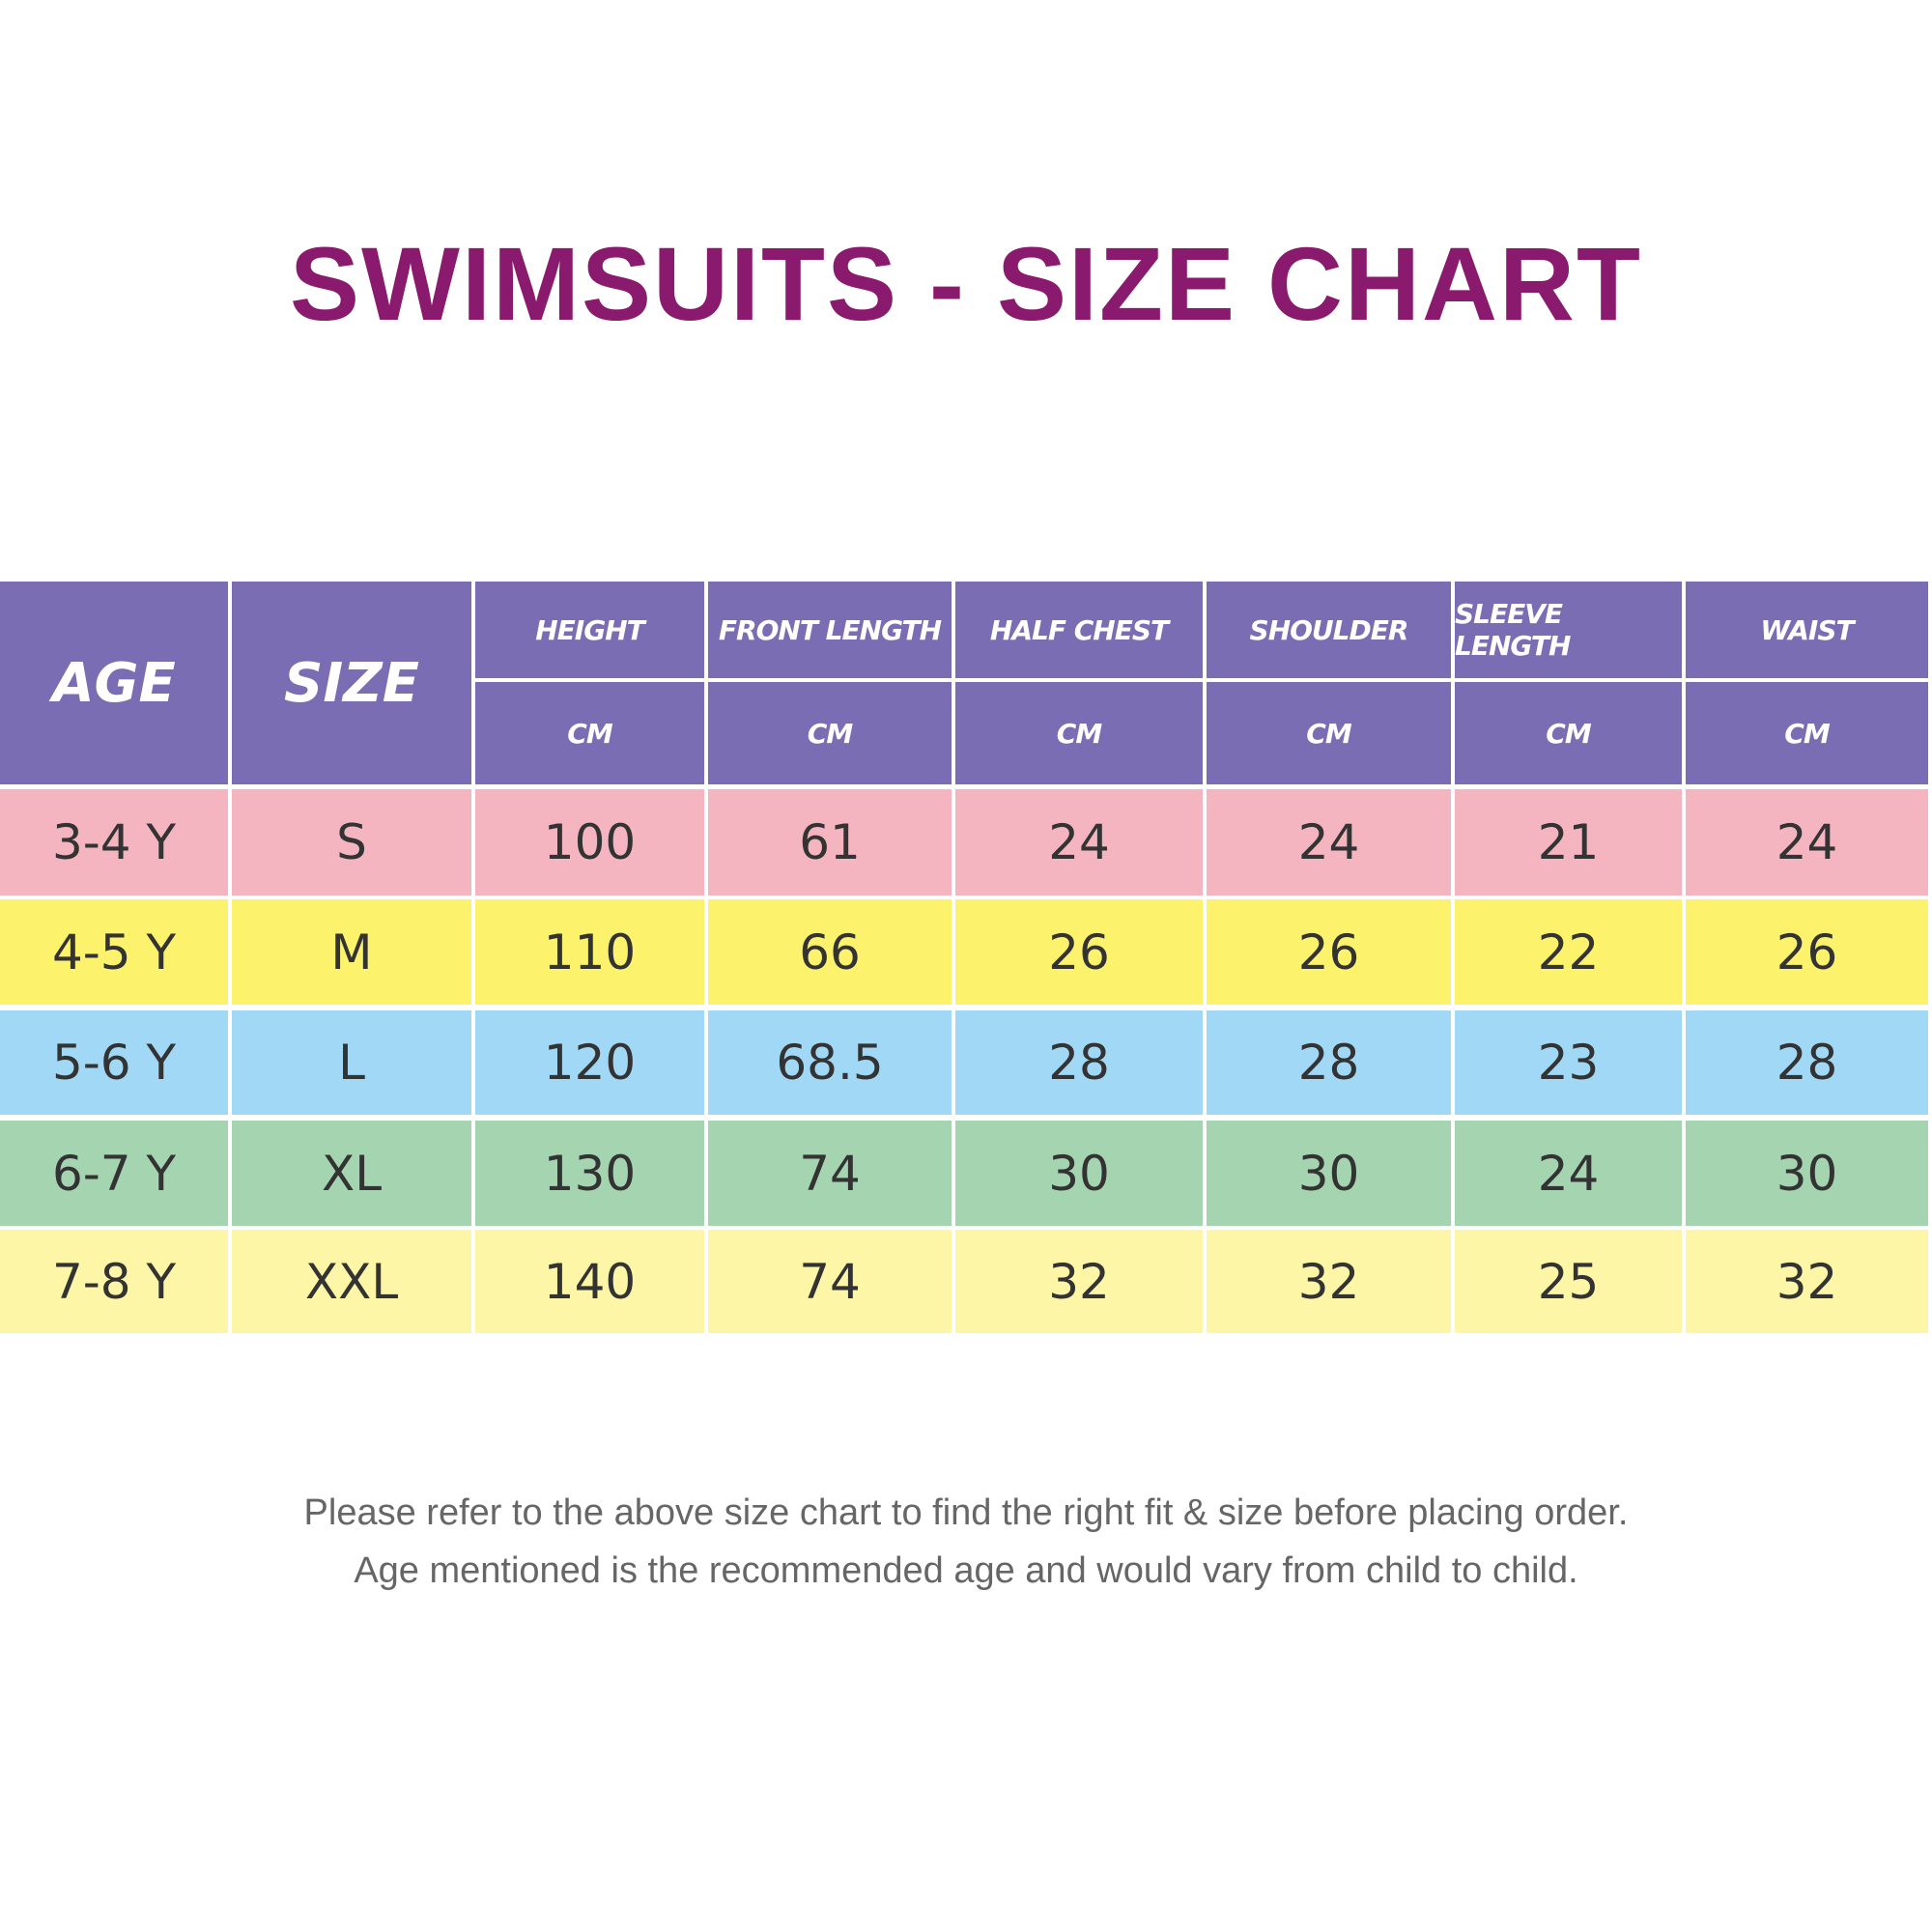 Image resolution: width=1932 pixels, height=1932 pixels. What do you see at coordinates (114, 1281) in the screenshot?
I see `data-cell: 7-8 Y` at bounding box center [114, 1281].